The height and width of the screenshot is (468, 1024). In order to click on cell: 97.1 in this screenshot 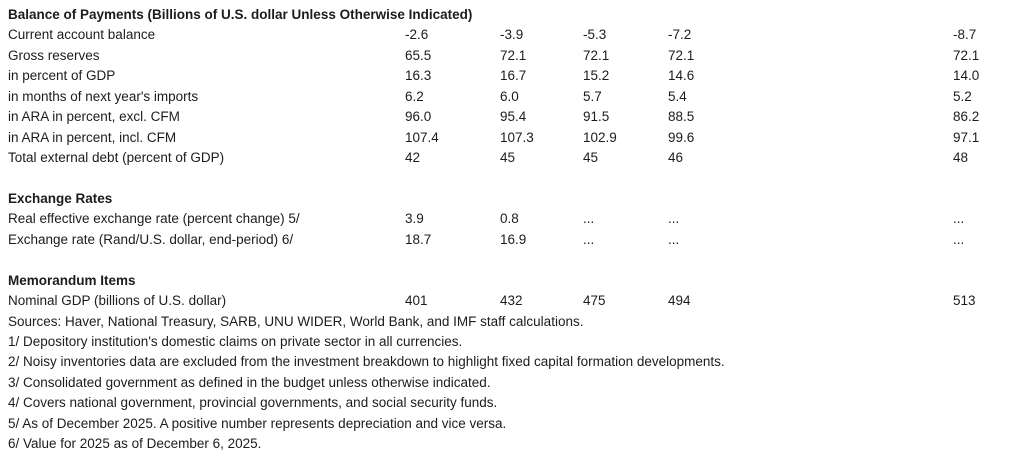, I will do `click(966, 137)`.